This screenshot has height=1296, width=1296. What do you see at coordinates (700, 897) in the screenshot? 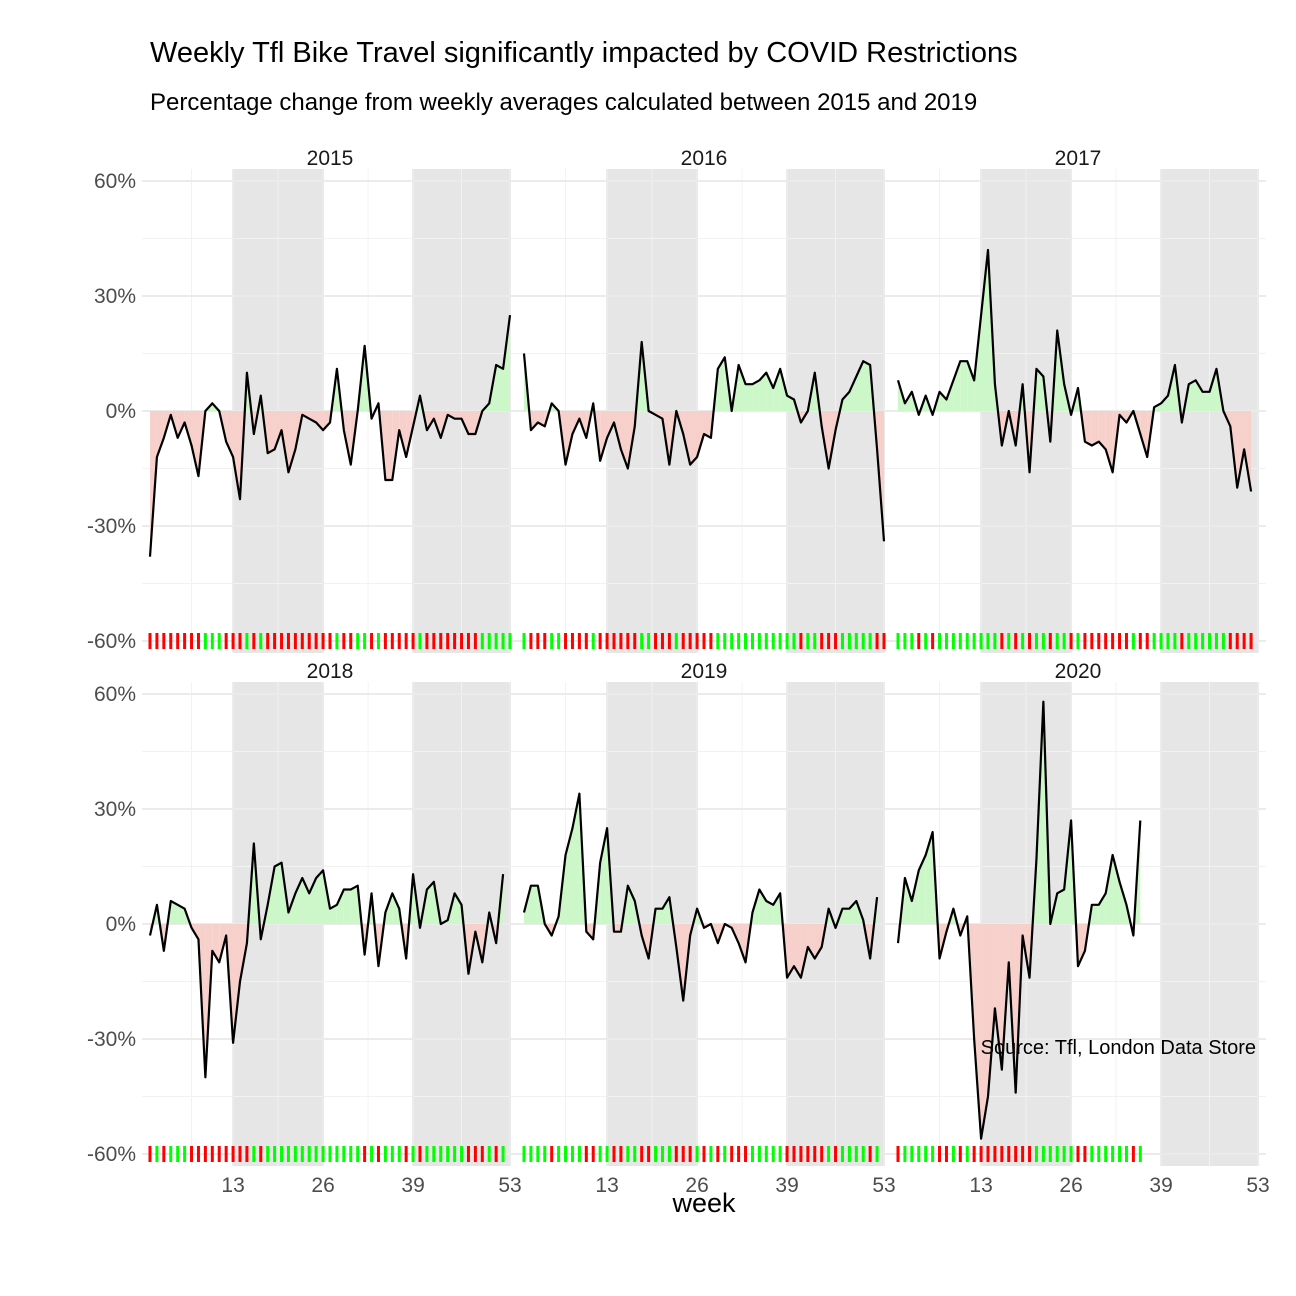
I see `series-line-2019` at bounding box center [700, 897].